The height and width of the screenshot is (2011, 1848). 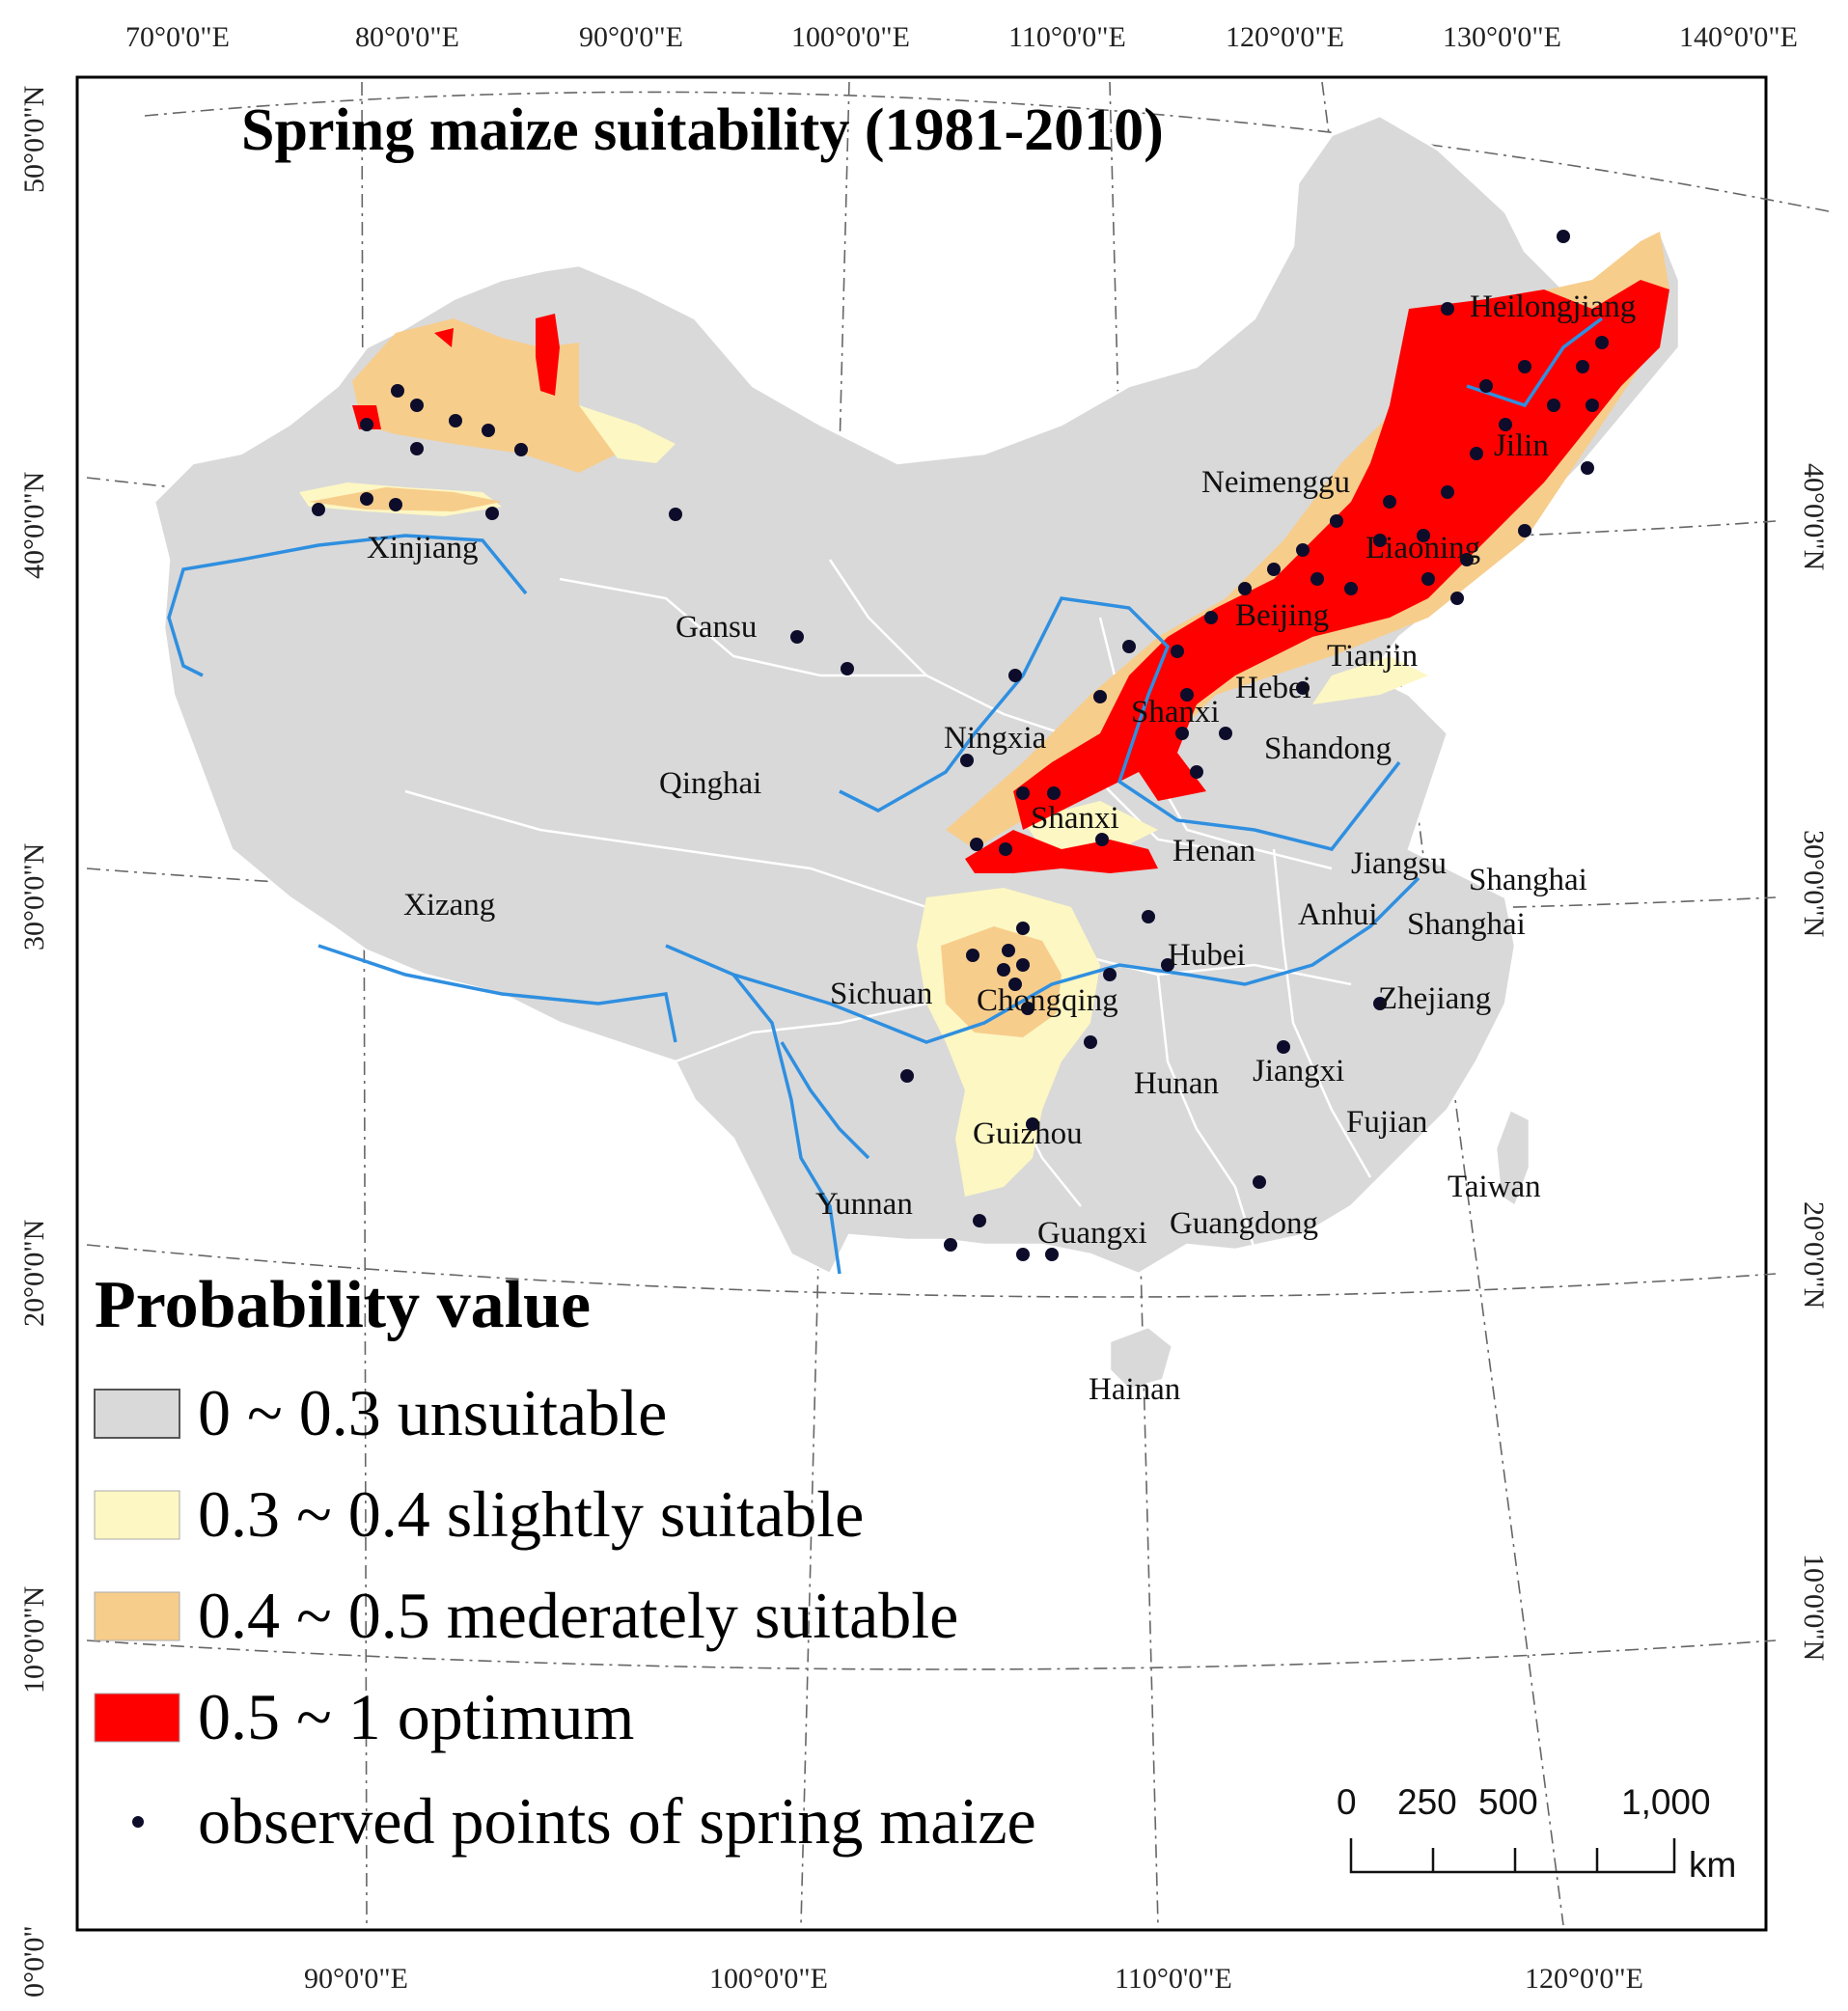 I want to click on province-label: Anhui, so click(x=1338, y=914).